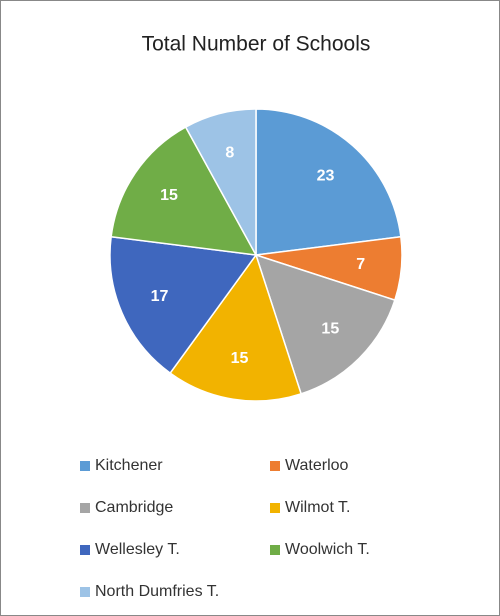 The image size is (500, 616). Describe the element at coordinates (160, 296) in the screenshot. I see `data-label: 17` at that location.